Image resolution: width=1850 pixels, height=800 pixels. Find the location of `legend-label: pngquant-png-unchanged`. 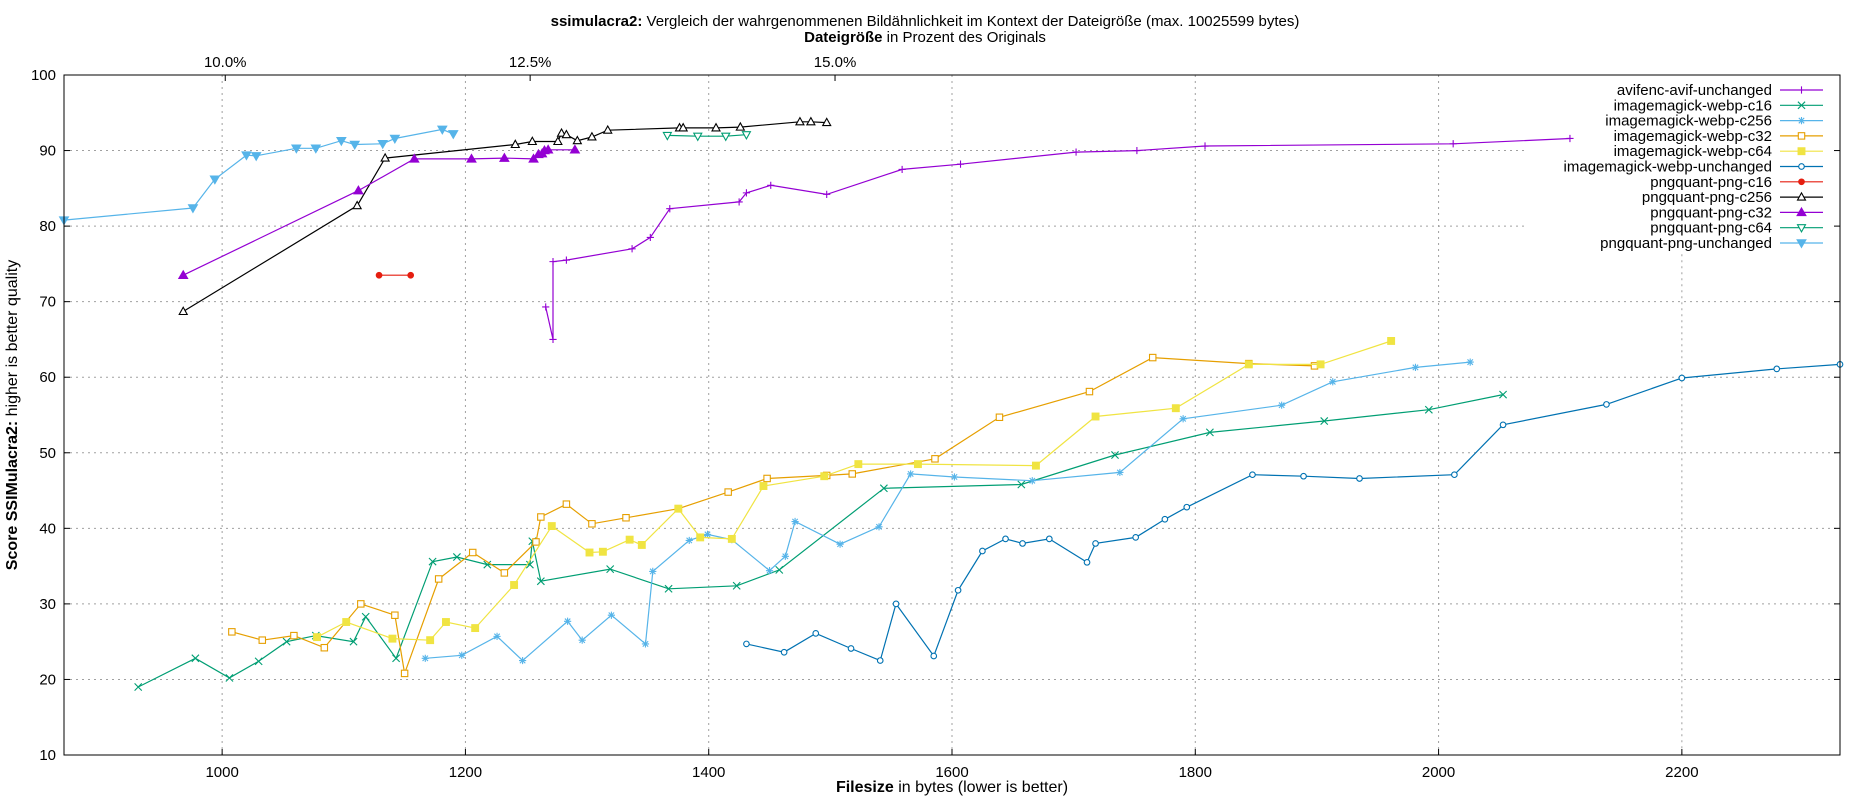

legend-label: pngquant-png-unchanged is located at coordinates (1686, 243).